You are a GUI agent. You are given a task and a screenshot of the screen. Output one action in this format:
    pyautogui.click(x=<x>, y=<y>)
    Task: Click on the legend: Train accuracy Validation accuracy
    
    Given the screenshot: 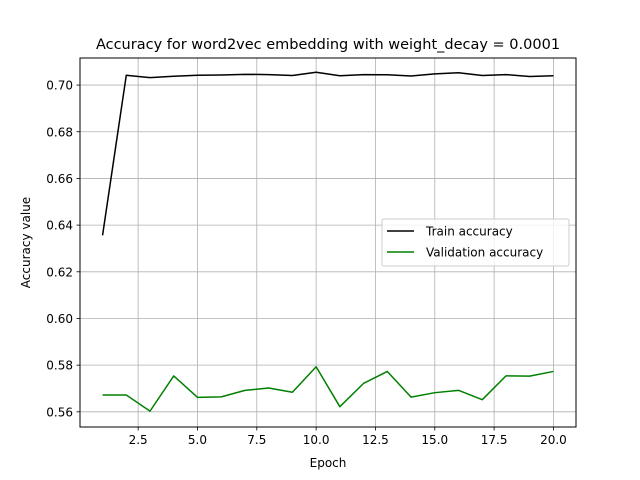 What is the action you would take?
    pyautogui.click(x=475, y=242)
    